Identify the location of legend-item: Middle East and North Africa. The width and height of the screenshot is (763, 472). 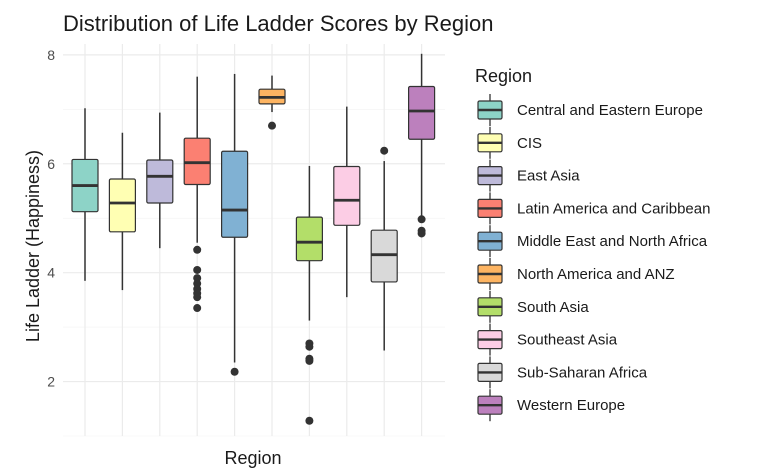
(592, 241).